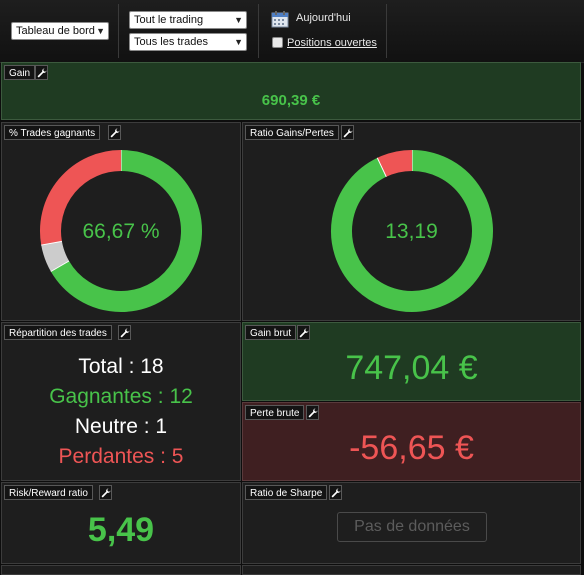  I want to click on donut-slice-neutre, so click(55, 256).